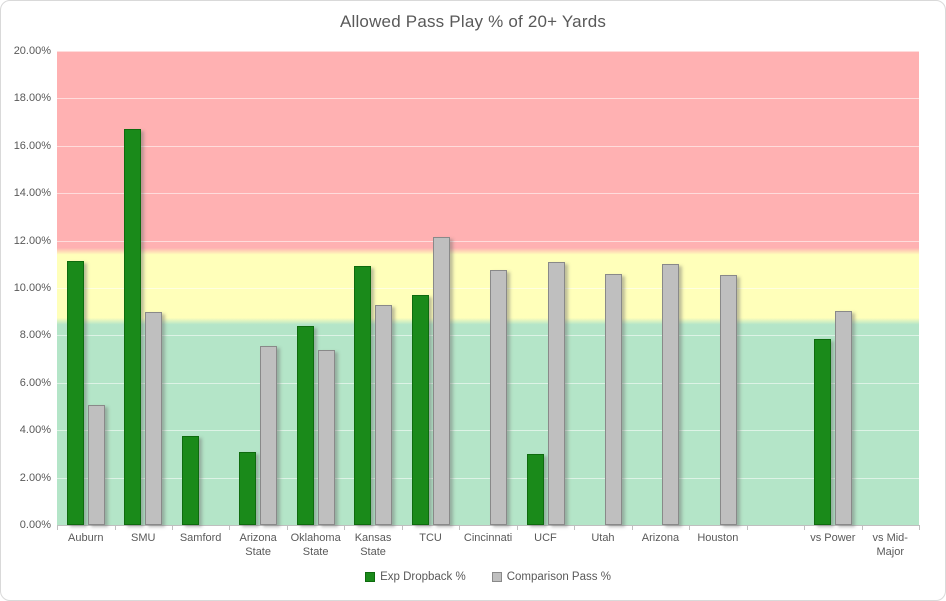  What do you see at coordinates (430, 538) in the screenshot?
I see `x-axis-label-tcu: TCU` at bounding box center [430, 538].